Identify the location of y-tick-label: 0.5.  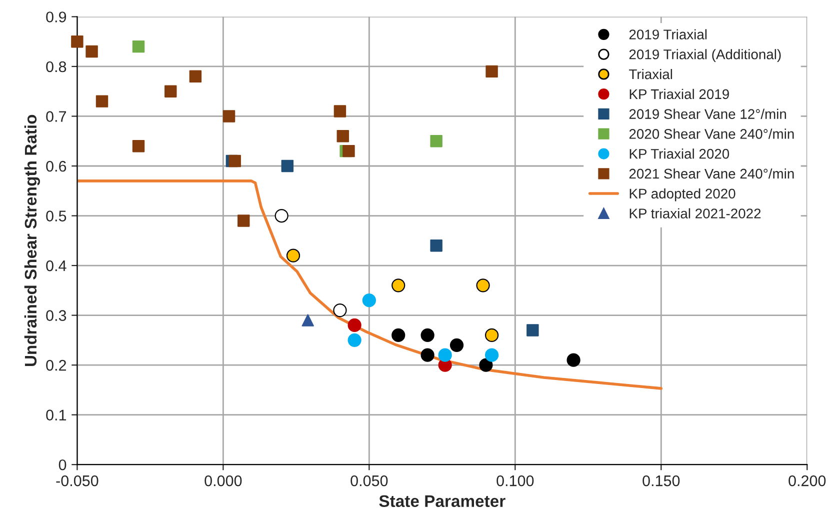
(56, 216).